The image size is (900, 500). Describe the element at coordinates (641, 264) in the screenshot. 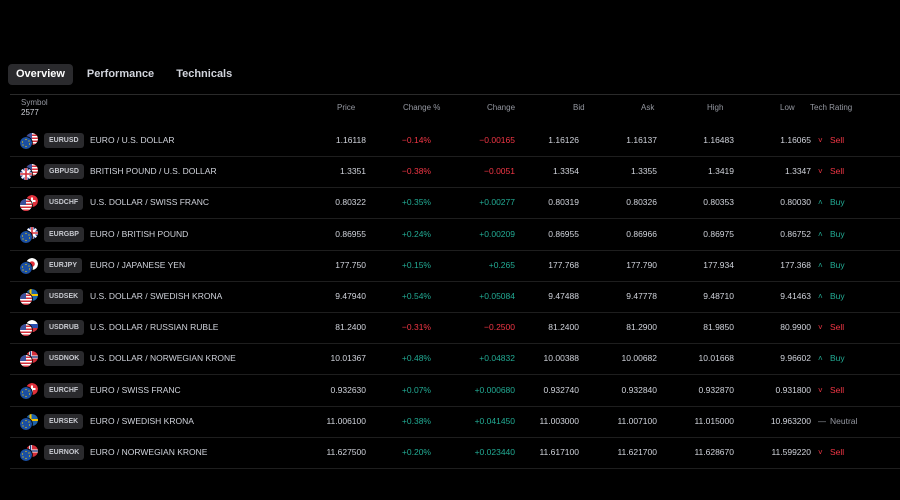

I see `ask-cell: 177.790` at that location.